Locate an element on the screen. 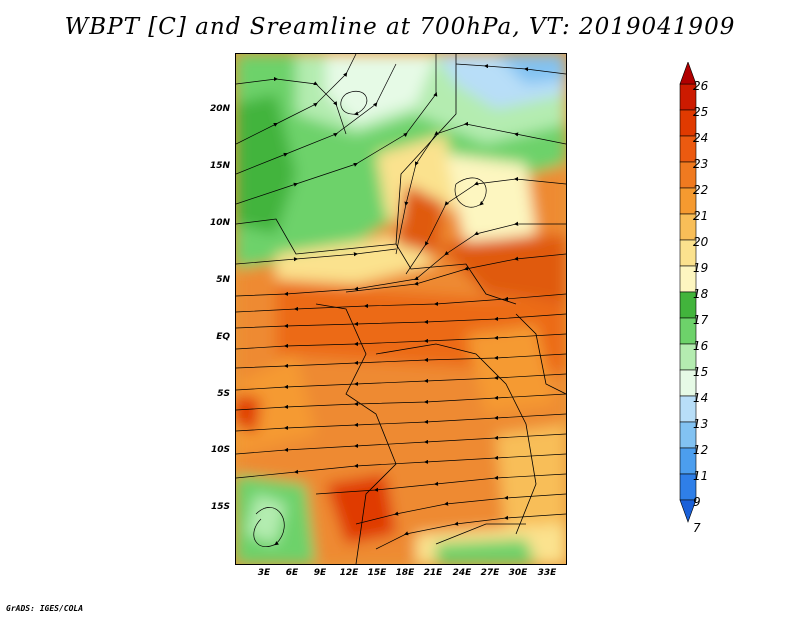 Image resolution: width=800 pixels, height=618 pixels. colorbar-bottom-triangle is located at coordinates (688, 511).